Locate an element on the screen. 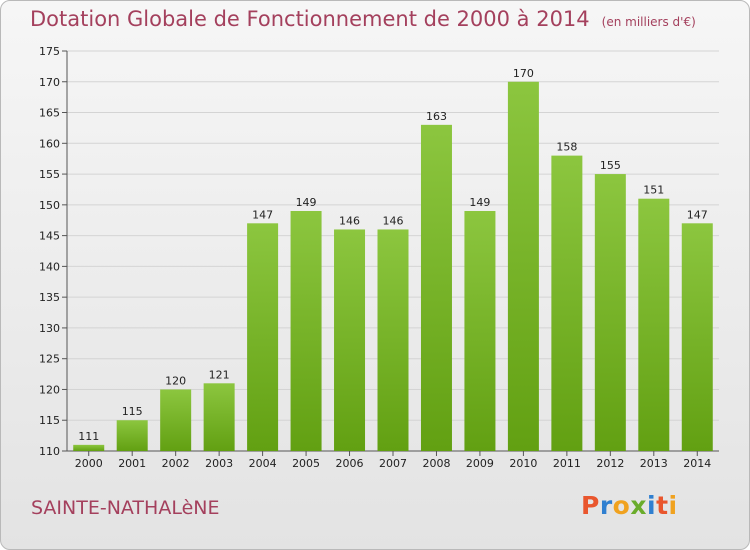 This screenshot has height=550, width=750. logo-letter: o is located at coordinates (621, 505).